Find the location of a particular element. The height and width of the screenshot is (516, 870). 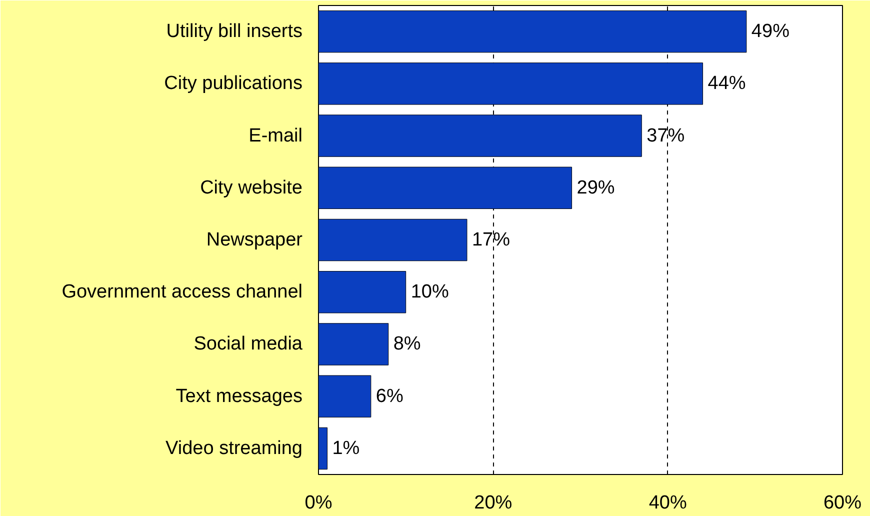

y-tick-label: Video streaming is located at coordinates (234, 448).